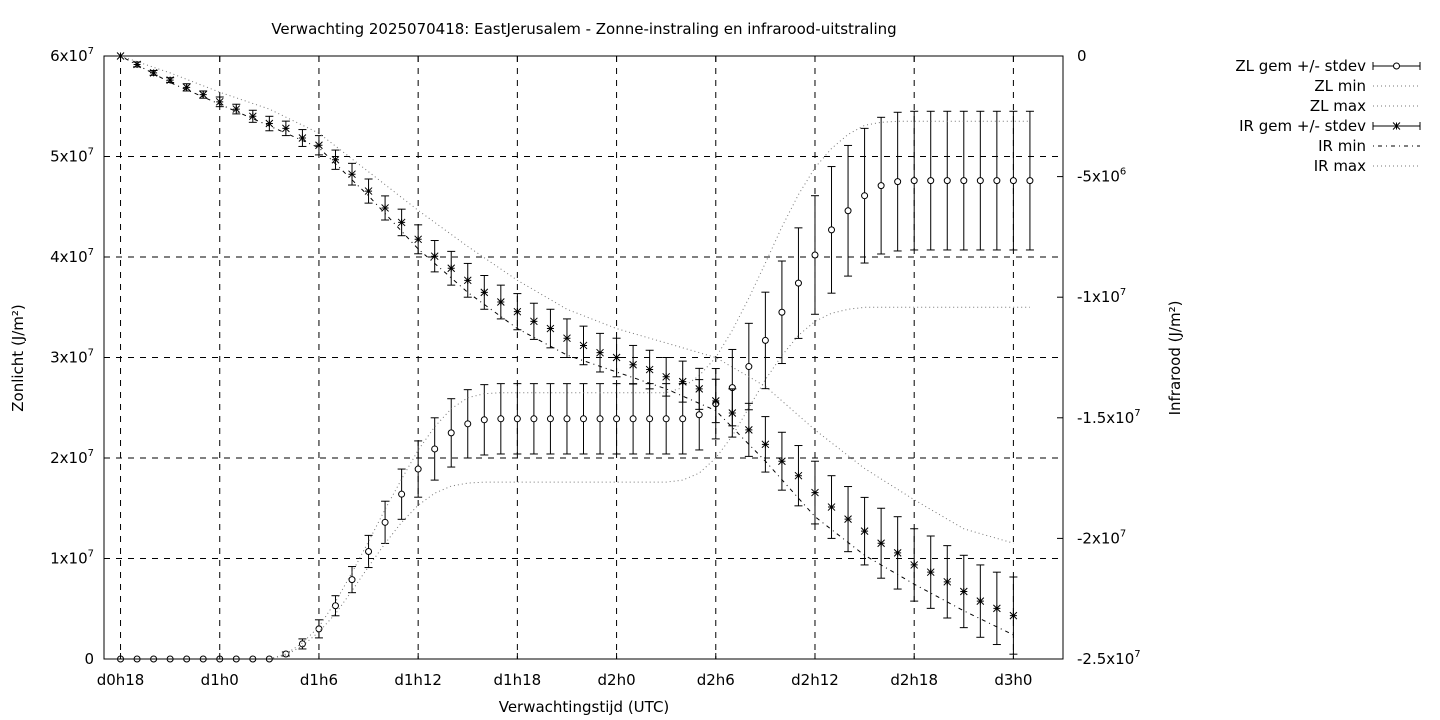 The image size is (1440, 720). What do you see at coordinates (319, 680) in the screenshot?
I see `x-tick-label: d1h6` at bounding box center [319, 680].